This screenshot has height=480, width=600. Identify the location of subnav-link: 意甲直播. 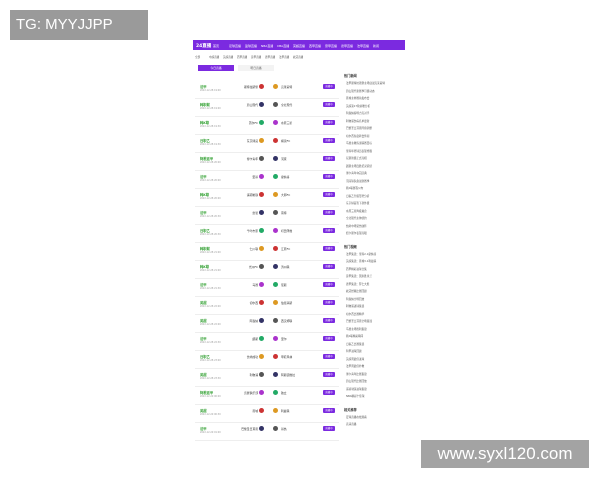
(256, 57).